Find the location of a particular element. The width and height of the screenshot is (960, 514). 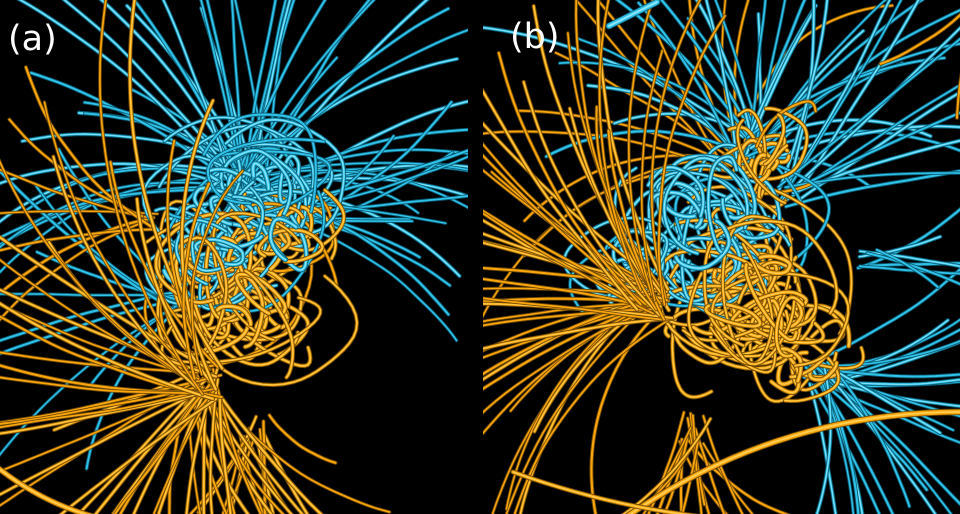

panel-divider is located at coordinates (475, 257).